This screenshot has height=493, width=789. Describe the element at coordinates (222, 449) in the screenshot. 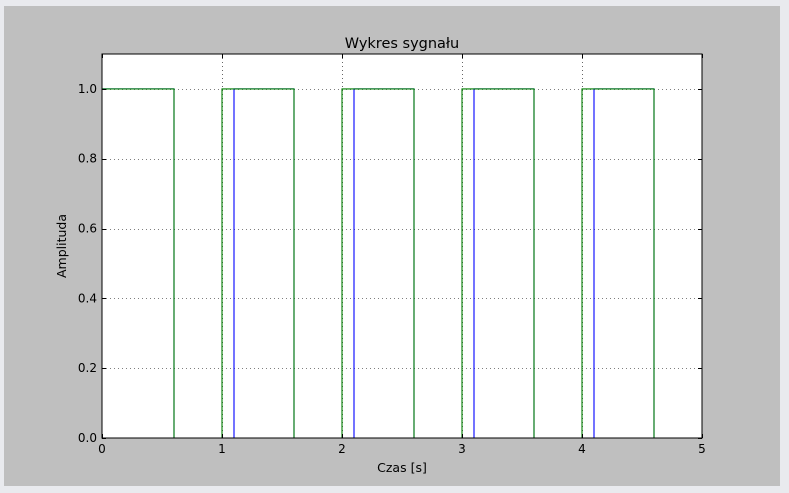

I see `x-tick-label: 1` at that location.